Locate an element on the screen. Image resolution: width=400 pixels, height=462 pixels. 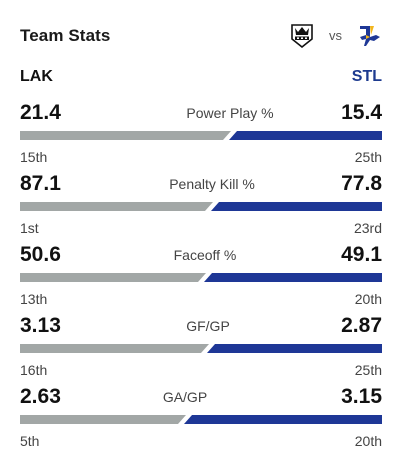
st-louis-blues-note-icon is located at coordinates (369, 35).